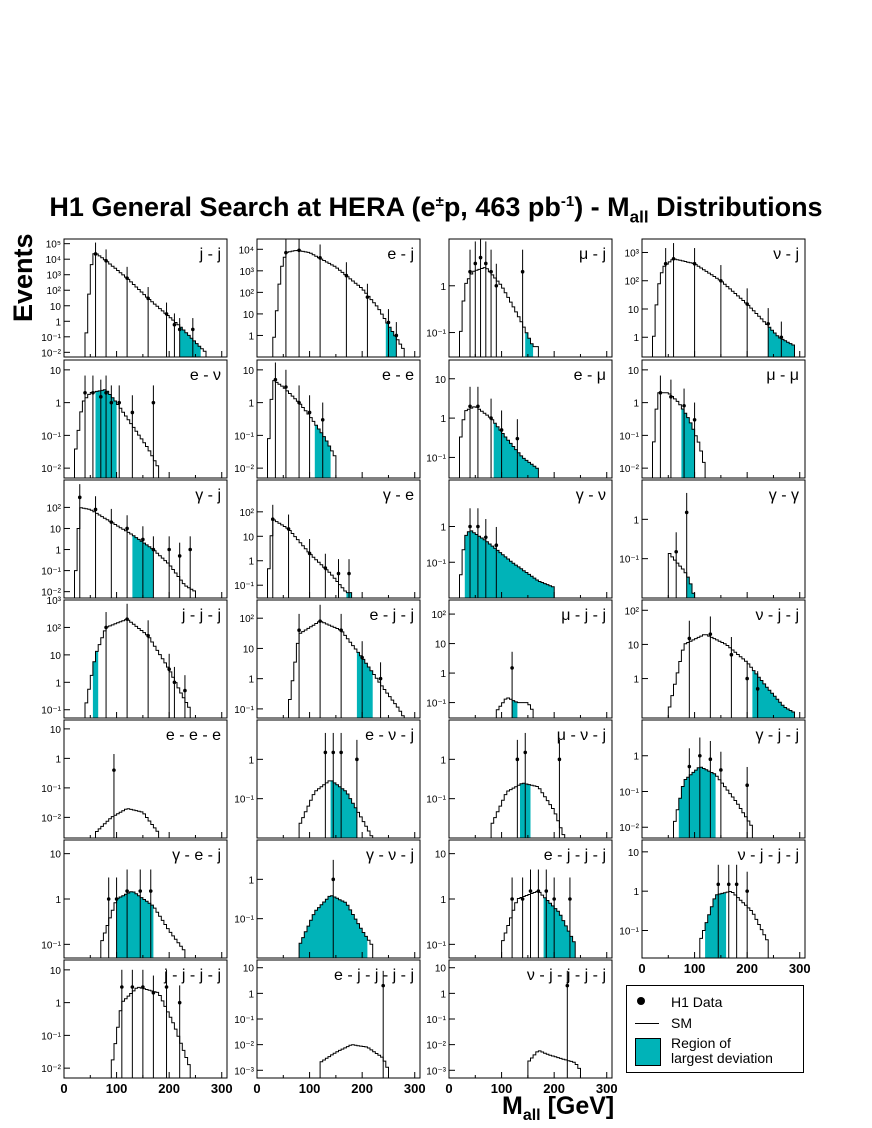  I want to click on y-tick-label: 10⁻³, so click(244, 1071).